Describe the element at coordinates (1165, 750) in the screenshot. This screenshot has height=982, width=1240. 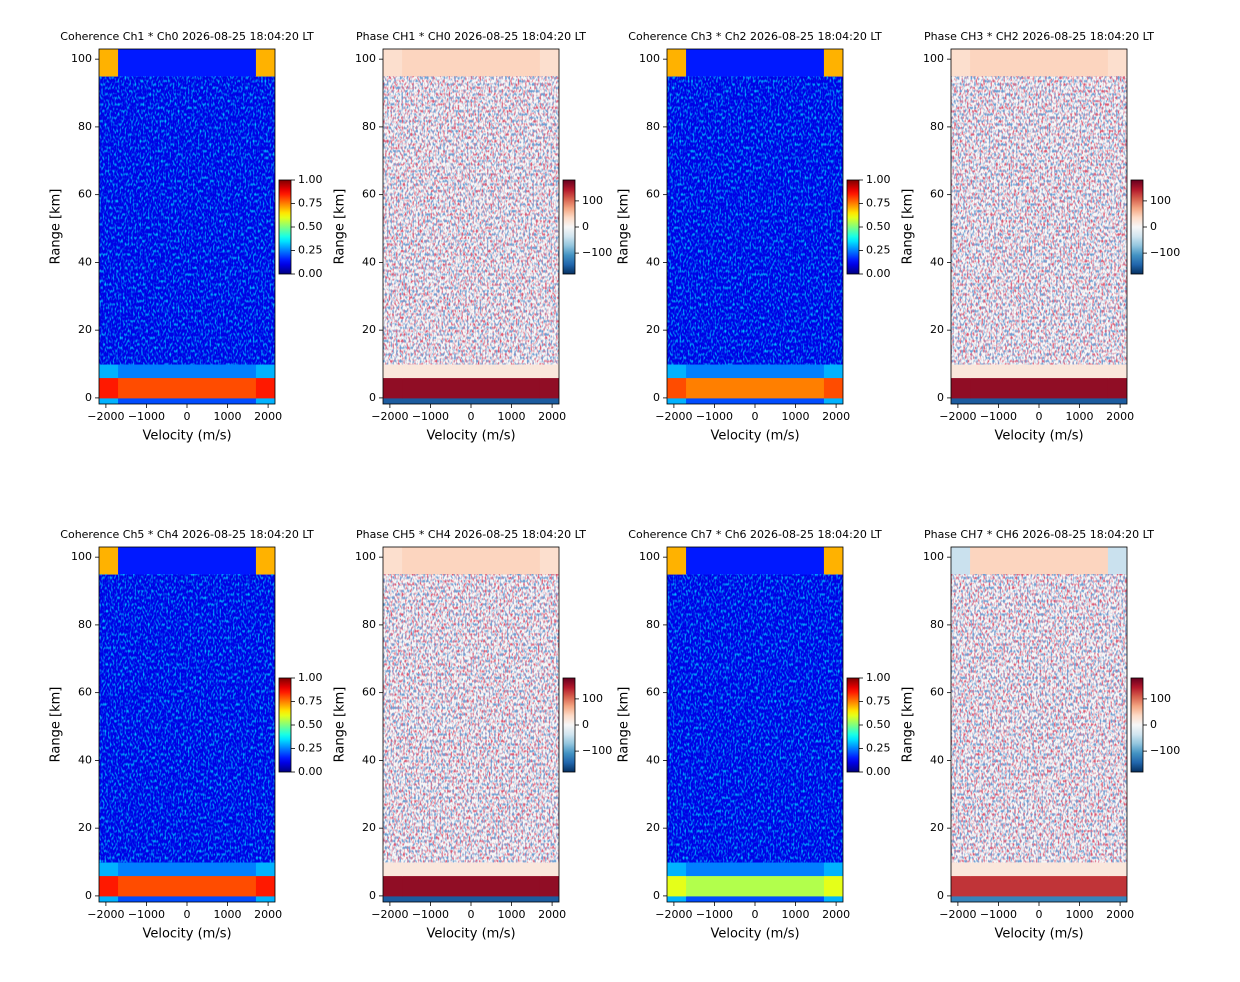
I see `colorbar-tick-label: −100` at that location.